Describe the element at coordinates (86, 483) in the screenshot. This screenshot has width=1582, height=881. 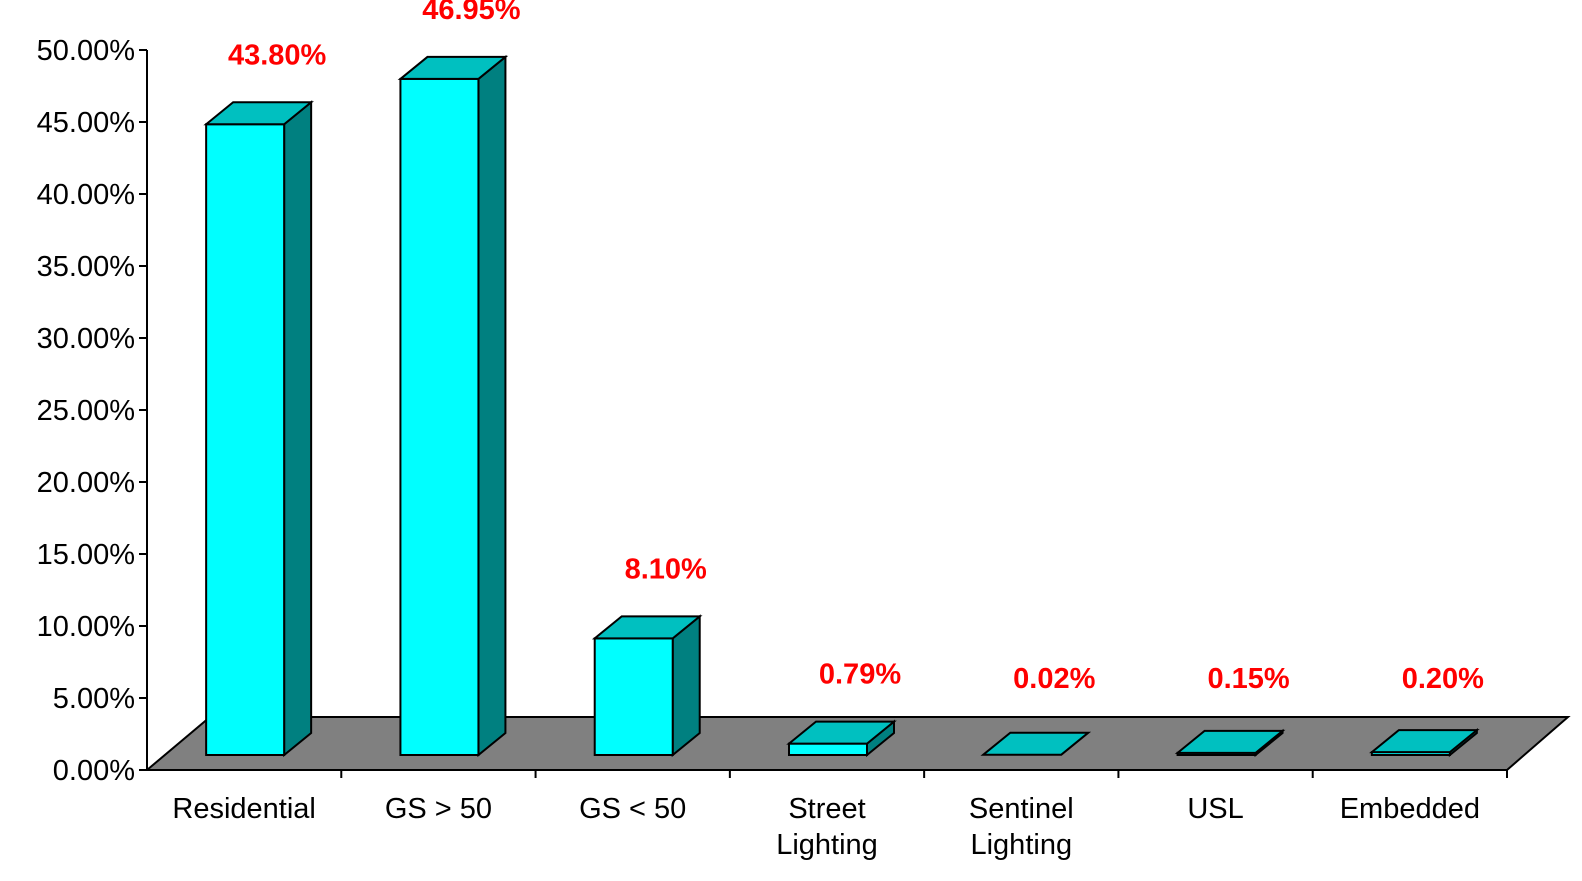
I see `y-tick-label: 20.00%` at that location.